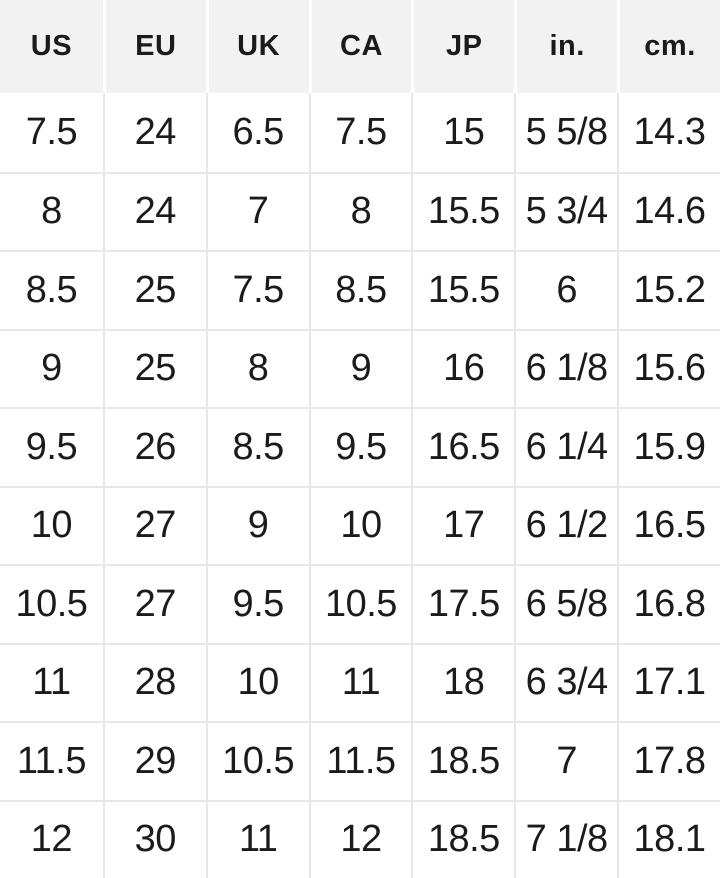  I want to click on table-cell: 6 3/4, so click(566, 681).